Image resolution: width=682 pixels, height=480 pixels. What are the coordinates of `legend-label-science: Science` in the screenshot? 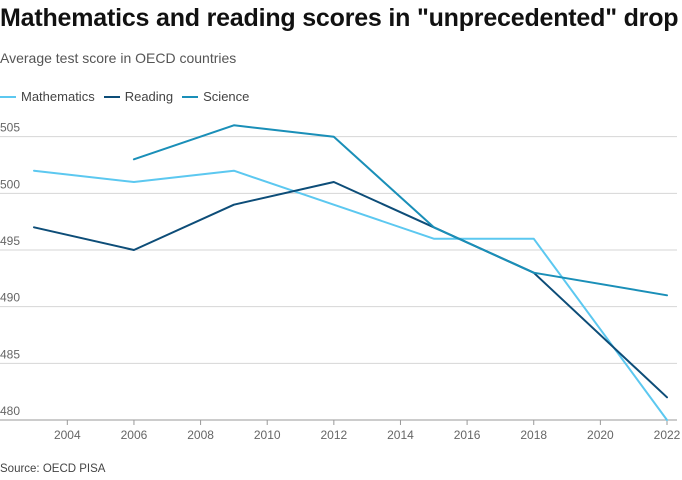 It's located at (226, 96).